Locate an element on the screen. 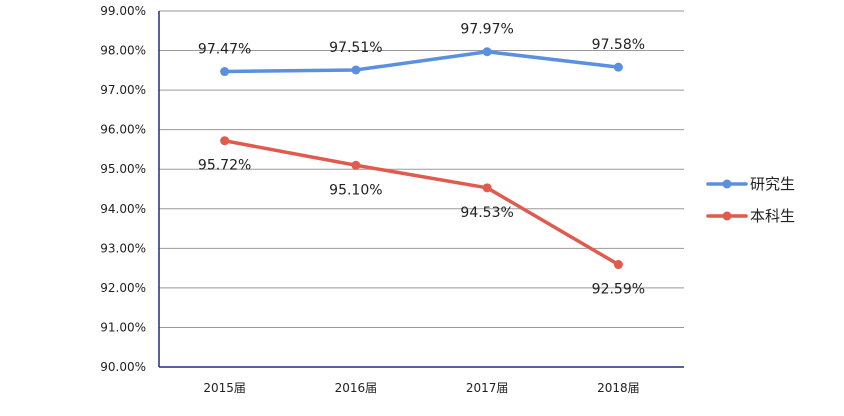 Image resolution: width=844 pixels, height=416 pixels. y-tick-label: 98.00% is located at coordinates (123, 51).